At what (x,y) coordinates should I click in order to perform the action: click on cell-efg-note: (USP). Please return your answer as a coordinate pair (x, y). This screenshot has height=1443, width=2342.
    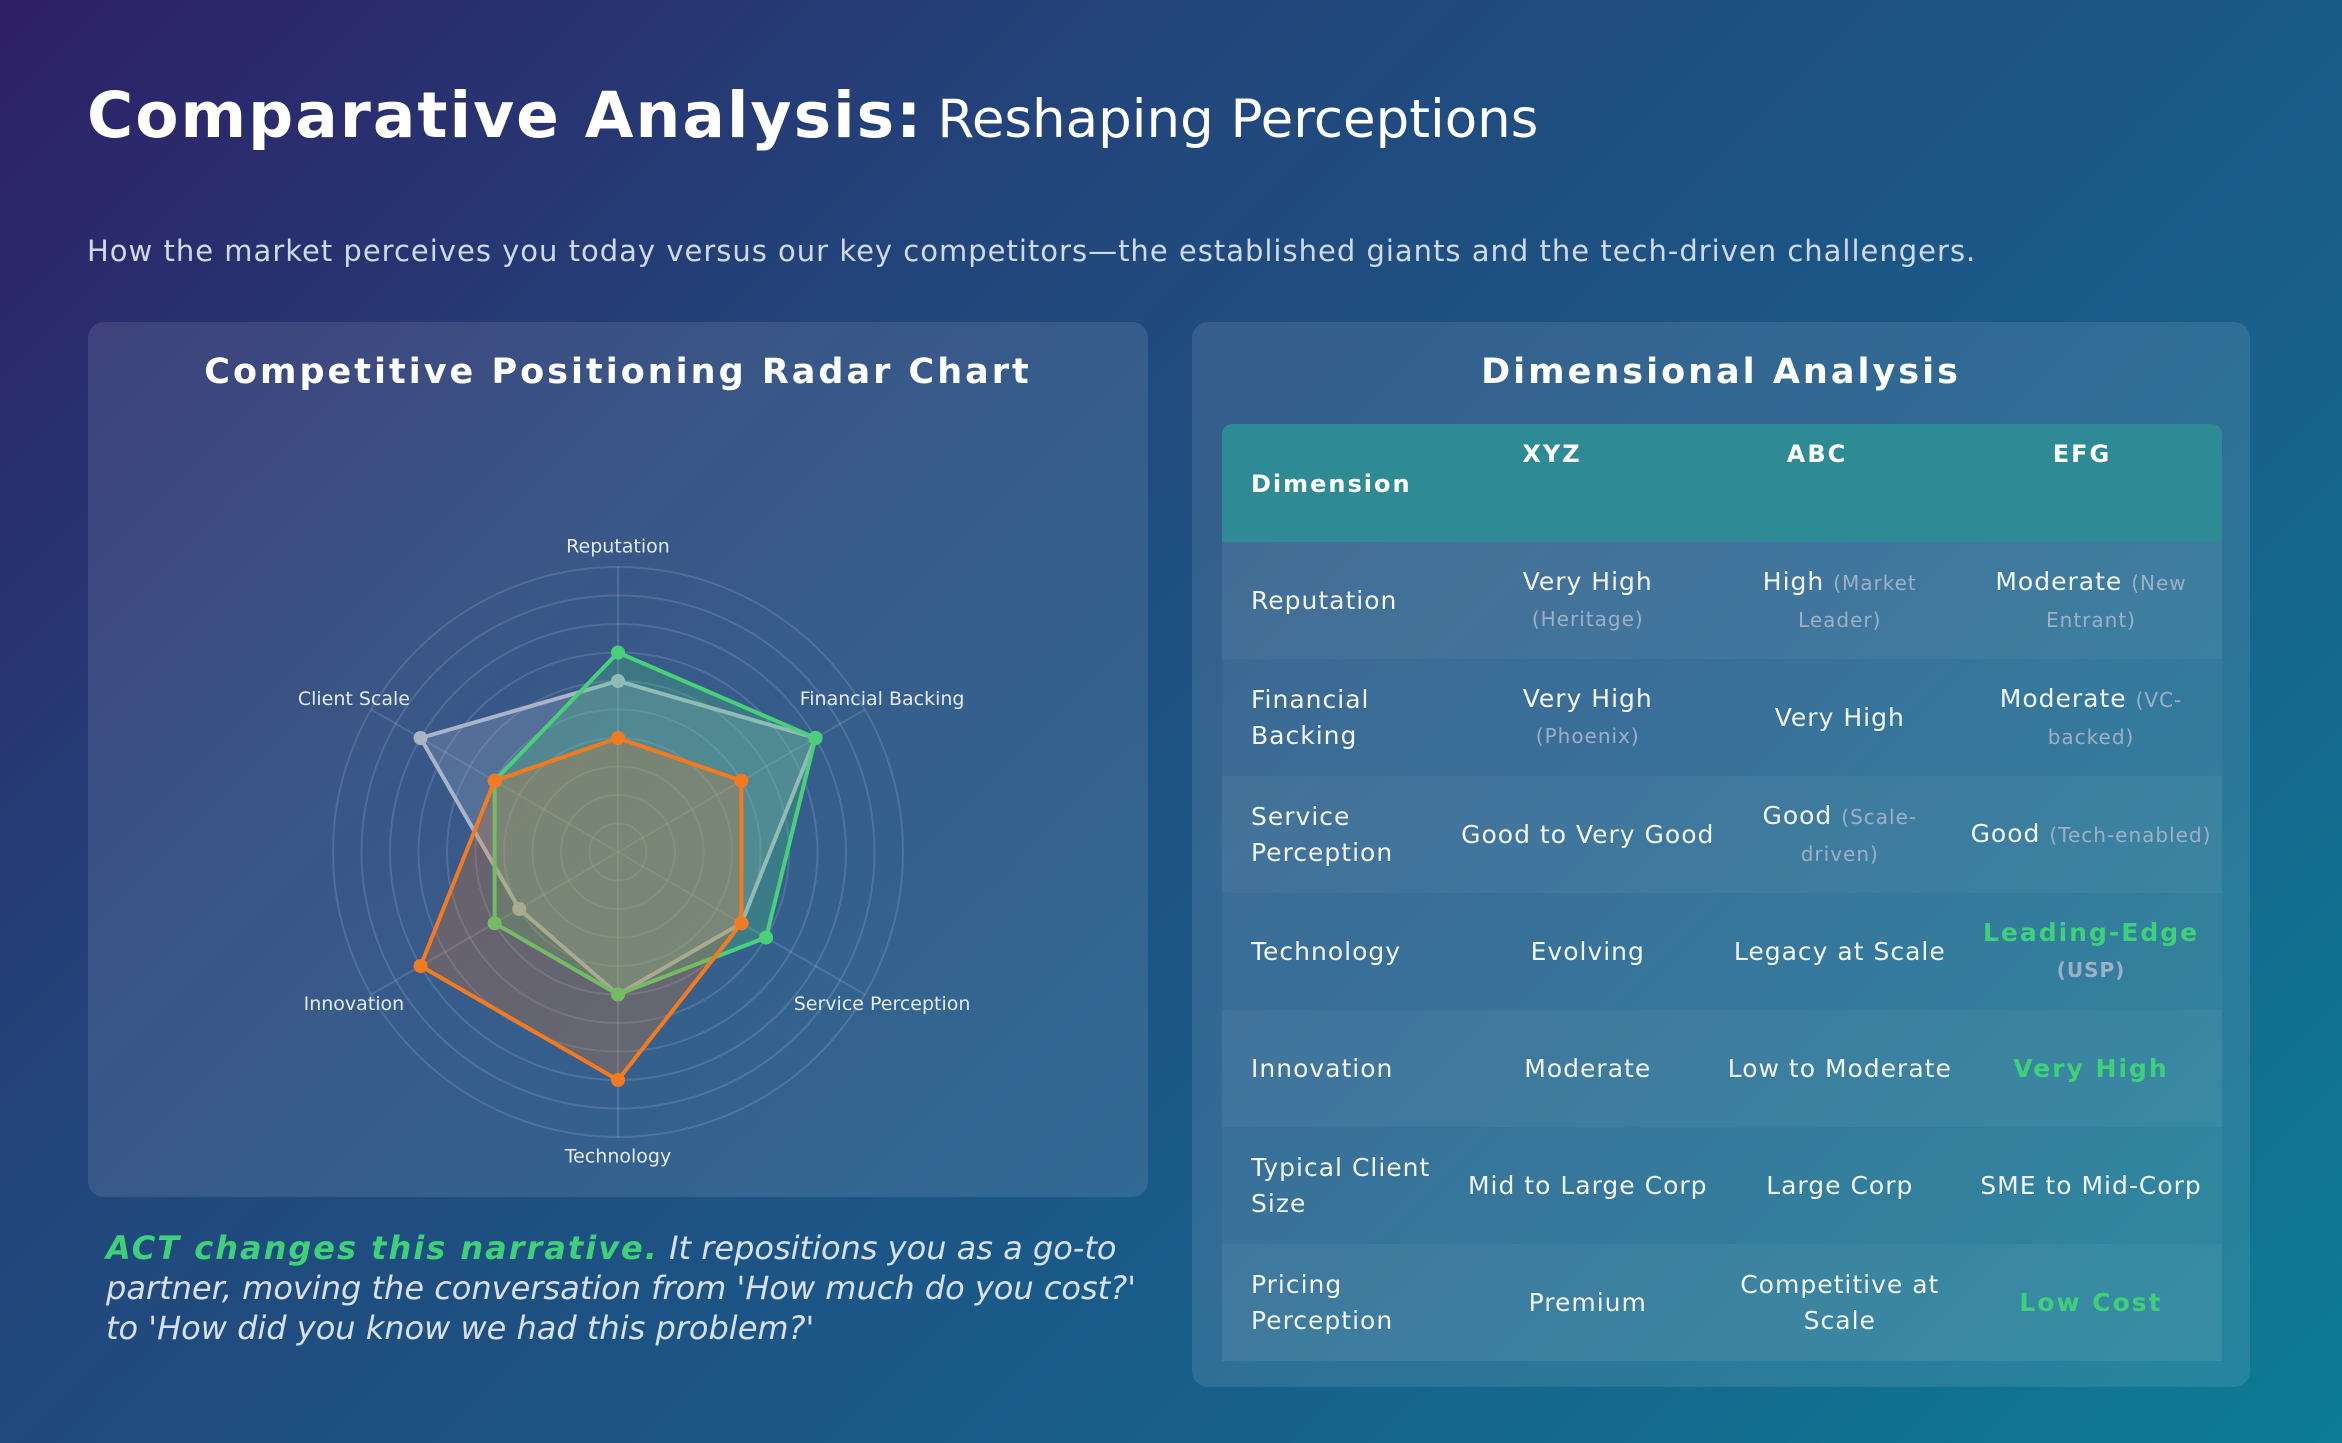
    Looking at the image, I should click on (2091, 970).